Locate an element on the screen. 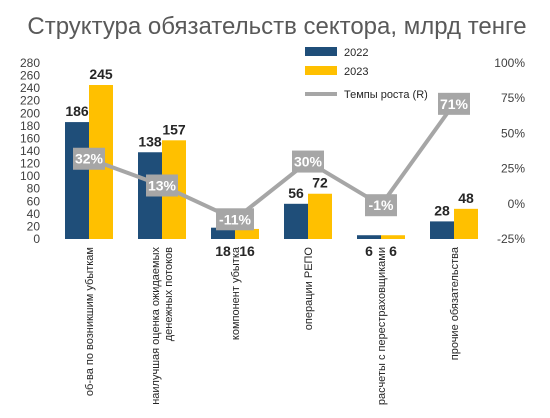  y2-tick-label: 0% is located at coordinates (517, 204).